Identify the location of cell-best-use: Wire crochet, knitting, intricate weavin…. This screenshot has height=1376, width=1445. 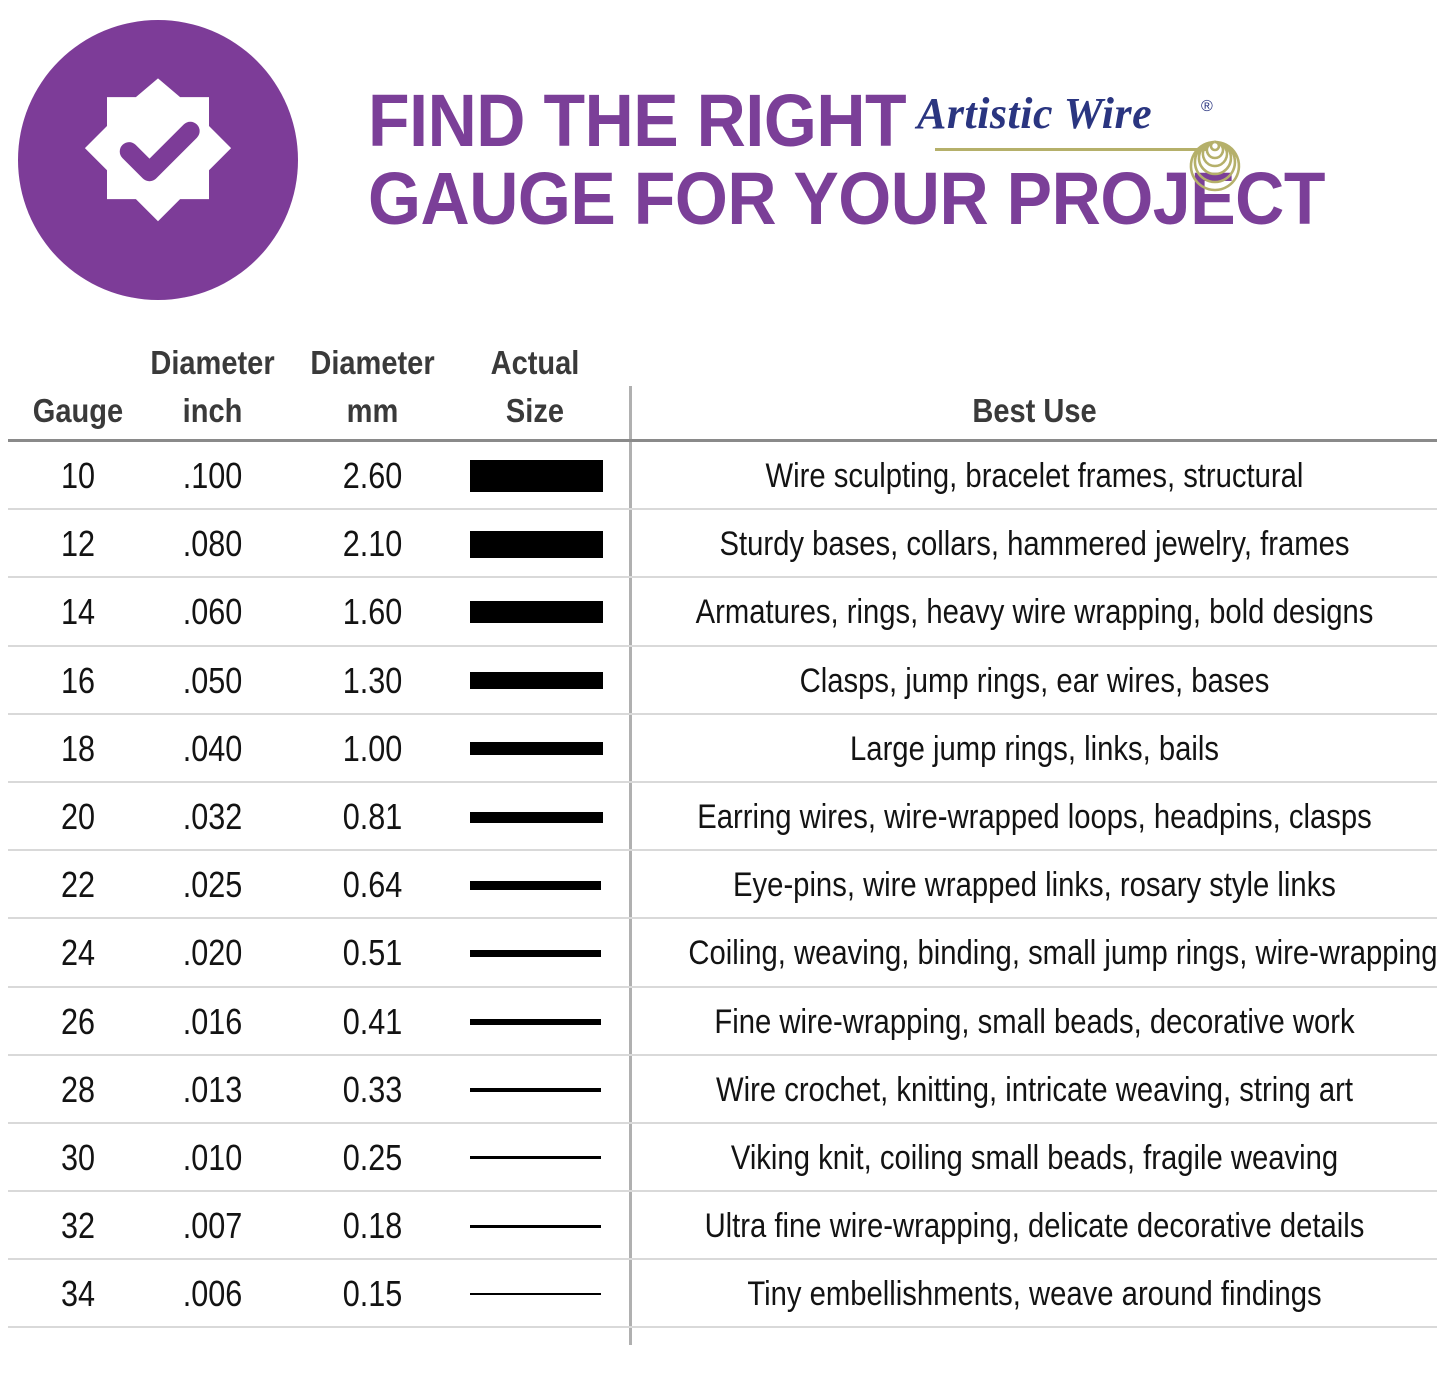
(1034, 1089).